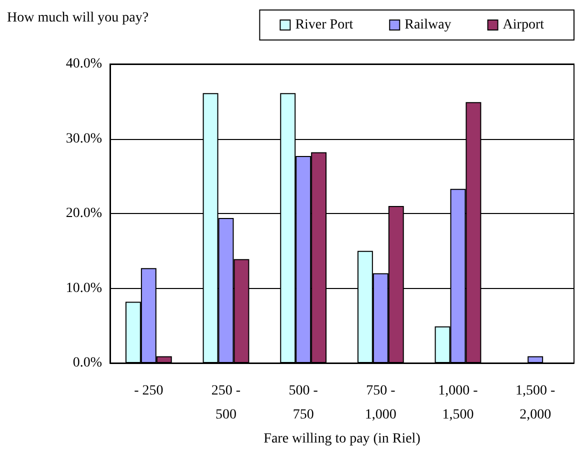  I want to click on x-tick-label: 250 - 500, so click(226, 403).